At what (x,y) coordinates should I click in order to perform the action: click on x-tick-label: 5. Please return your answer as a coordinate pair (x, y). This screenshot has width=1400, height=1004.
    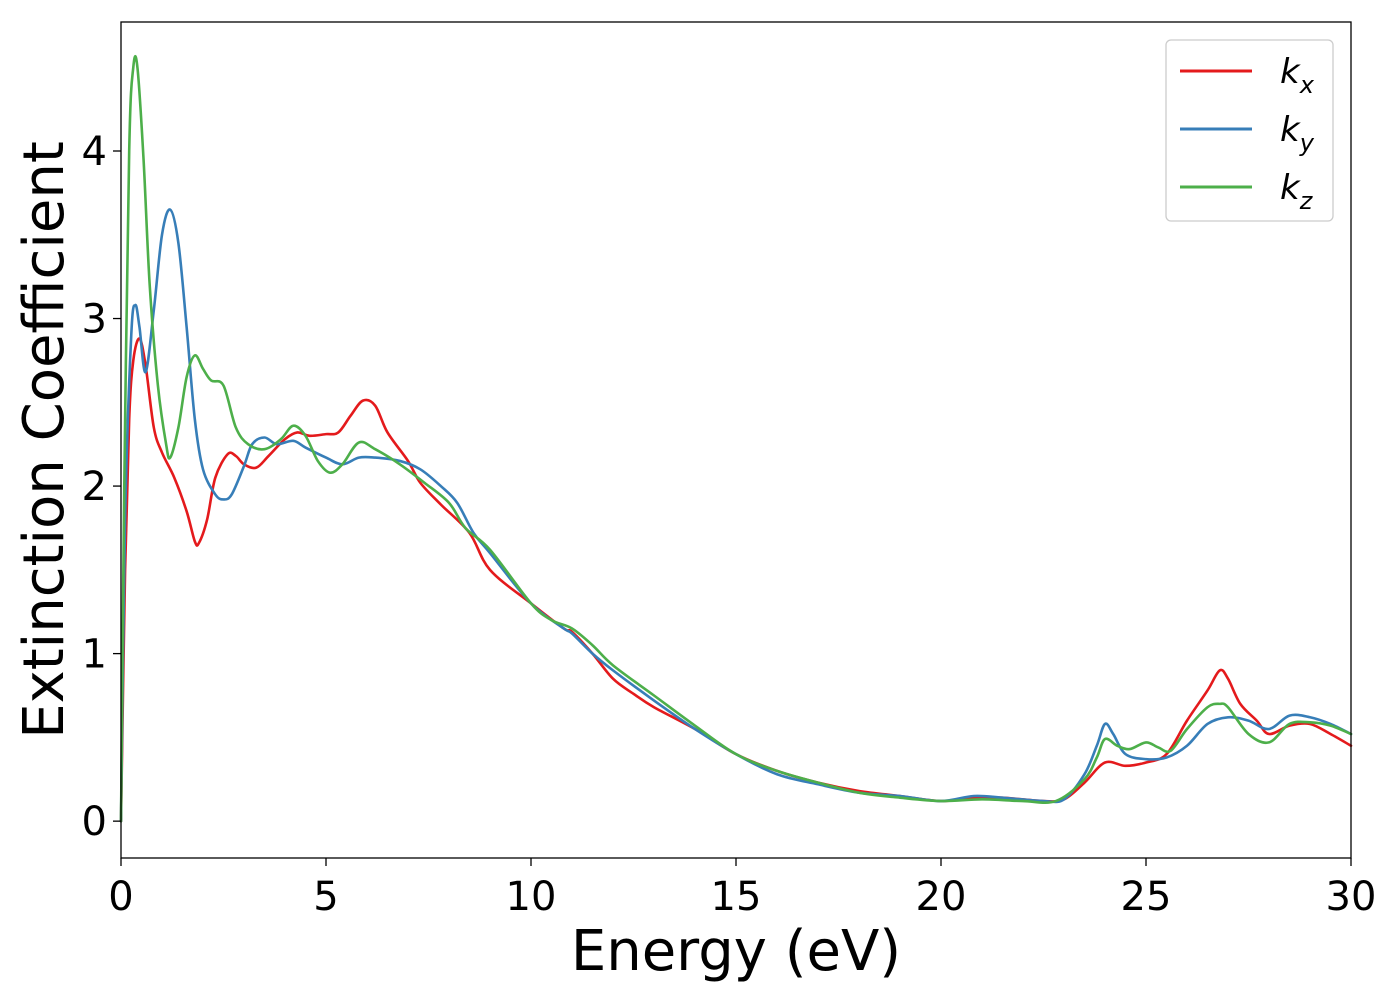
    Looking at the image, I should click on (325, 897).